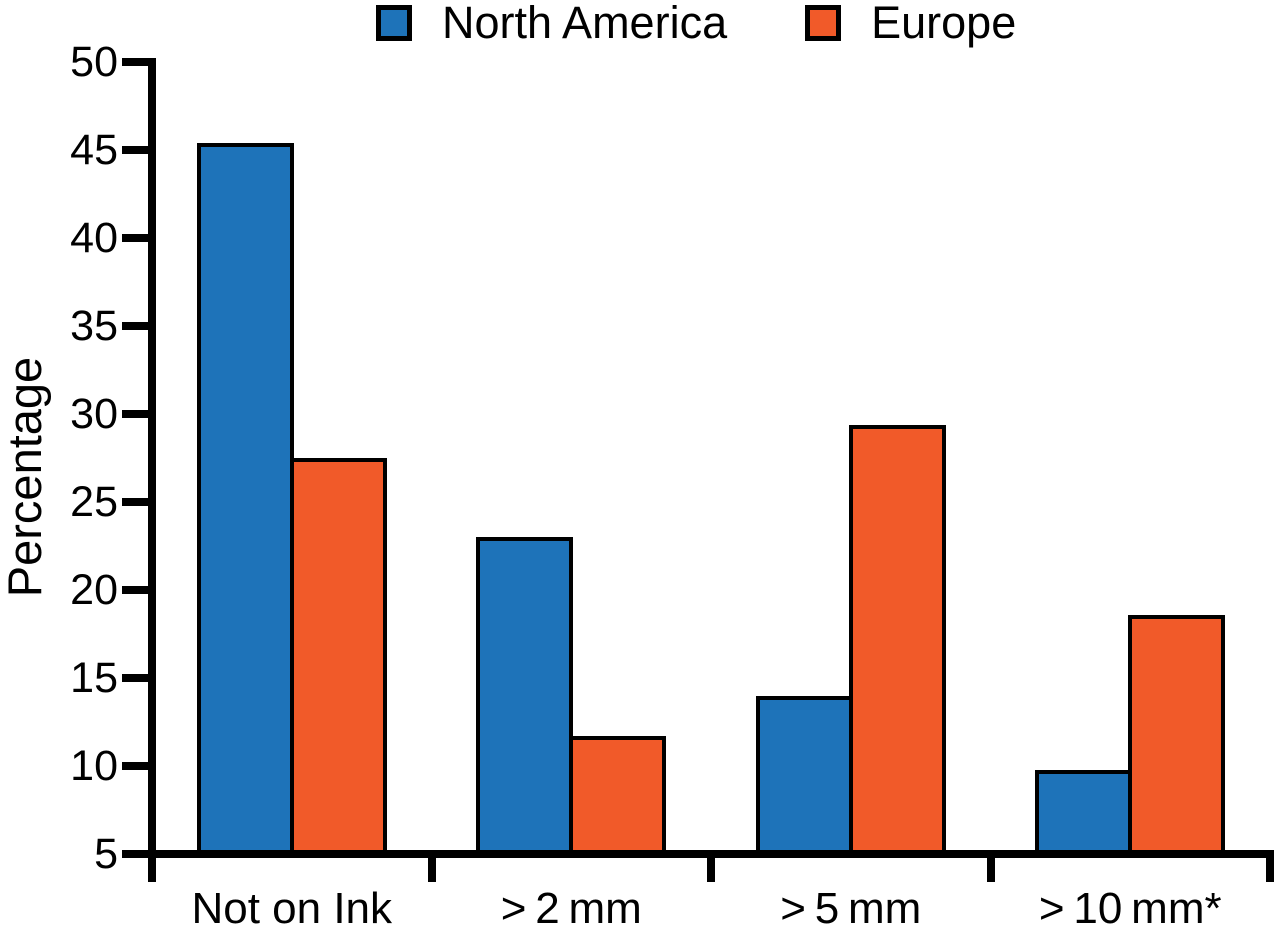 The width and height of the screenshot is (1280, 933). Describe the element at coordinates (94, 62) in the screenshot. I see `y-tick-label-50: 50` at that location.